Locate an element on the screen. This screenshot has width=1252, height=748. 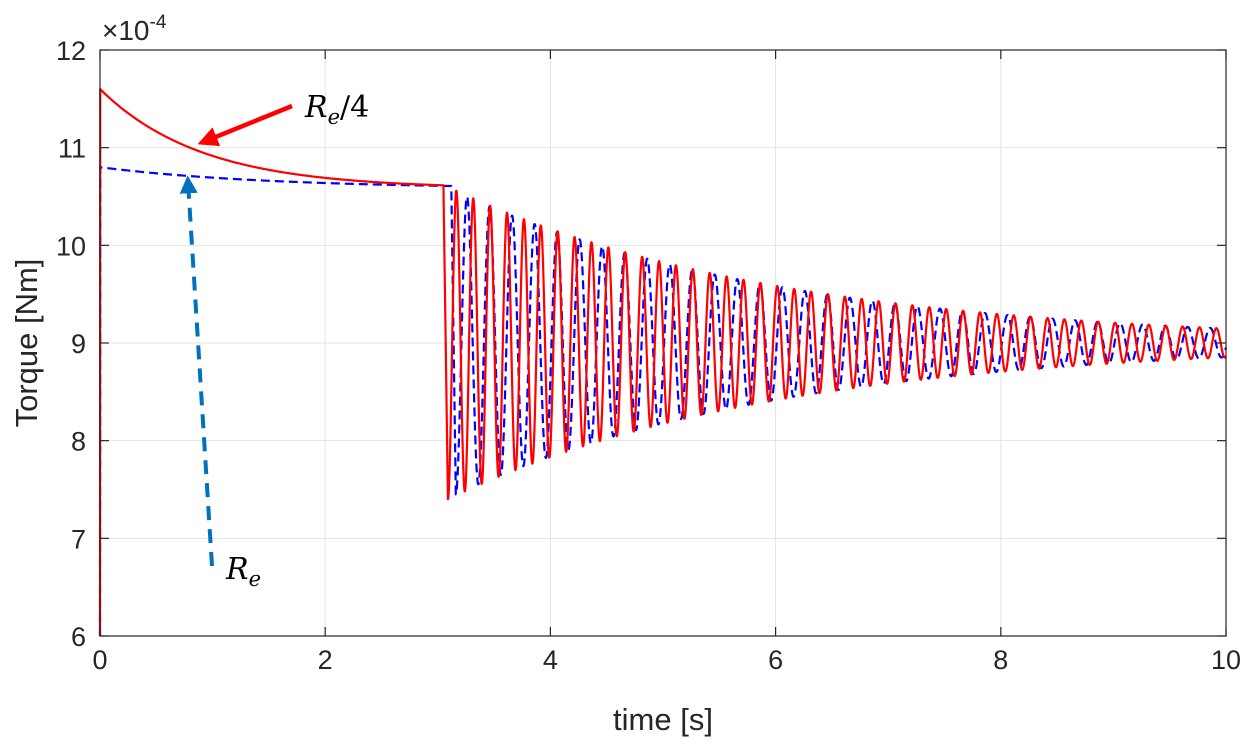
y-tick-label: 8 is located at coordinates (78, 442).